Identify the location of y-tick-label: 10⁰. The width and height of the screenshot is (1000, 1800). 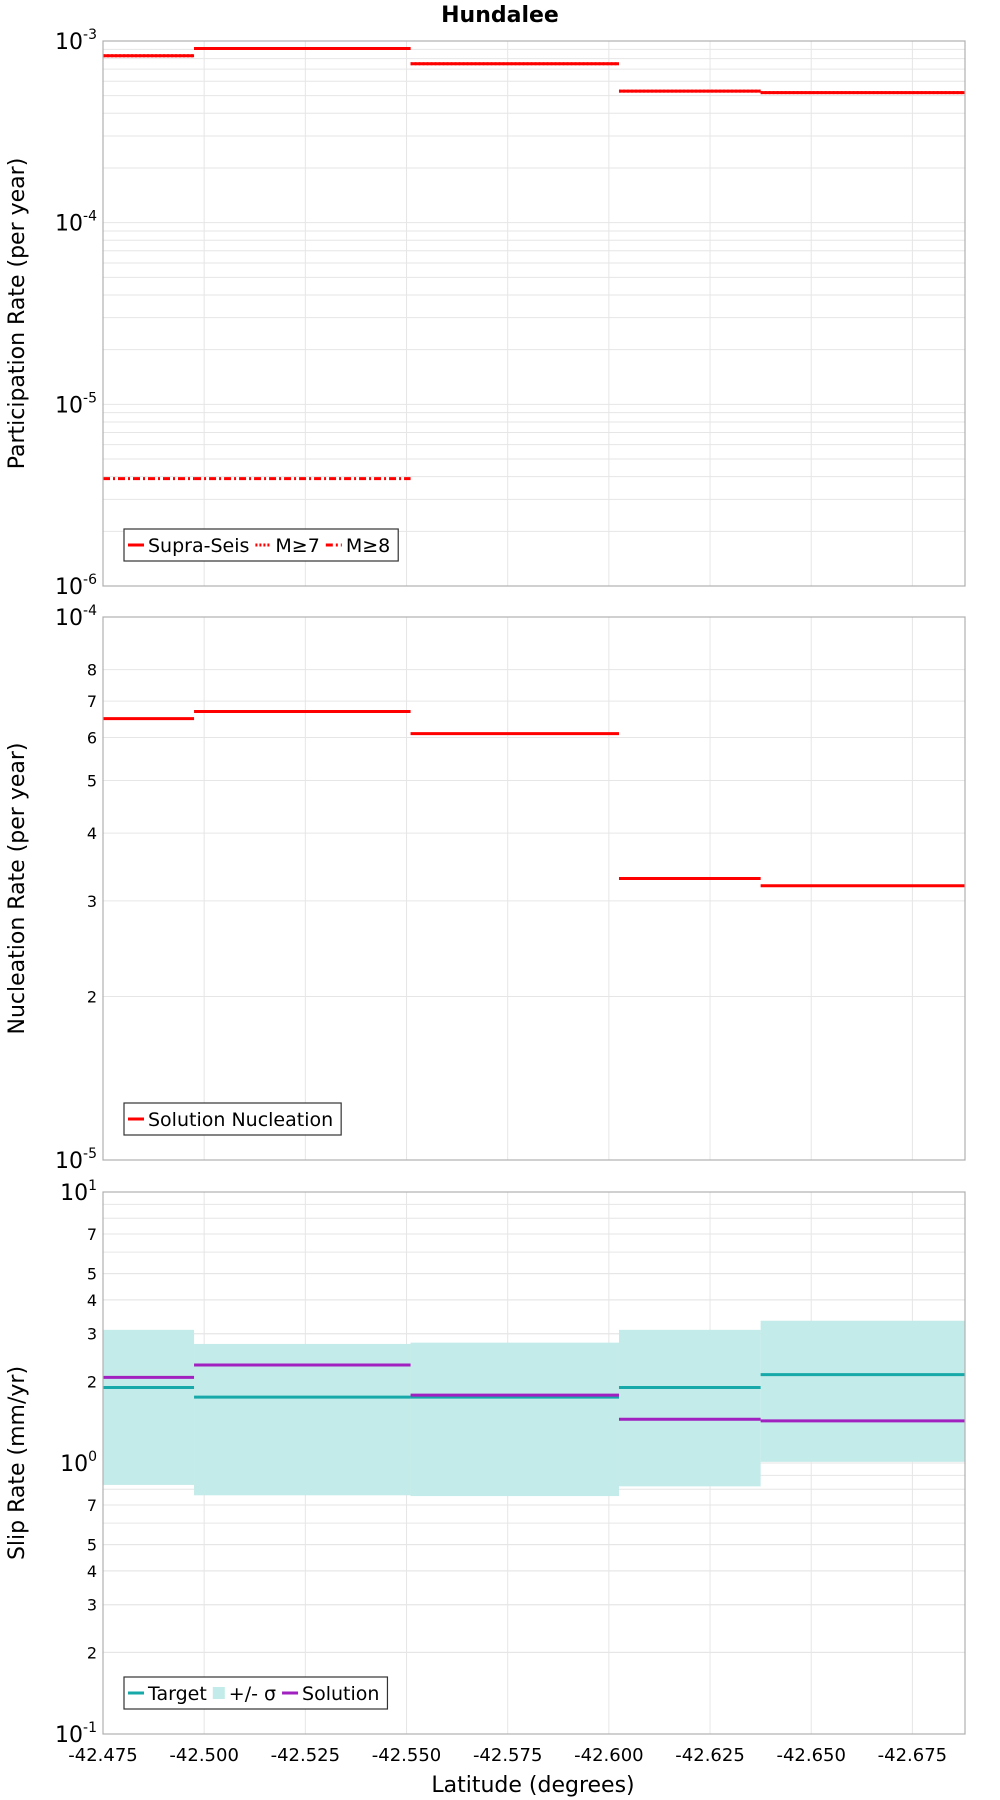
(78, 1463).